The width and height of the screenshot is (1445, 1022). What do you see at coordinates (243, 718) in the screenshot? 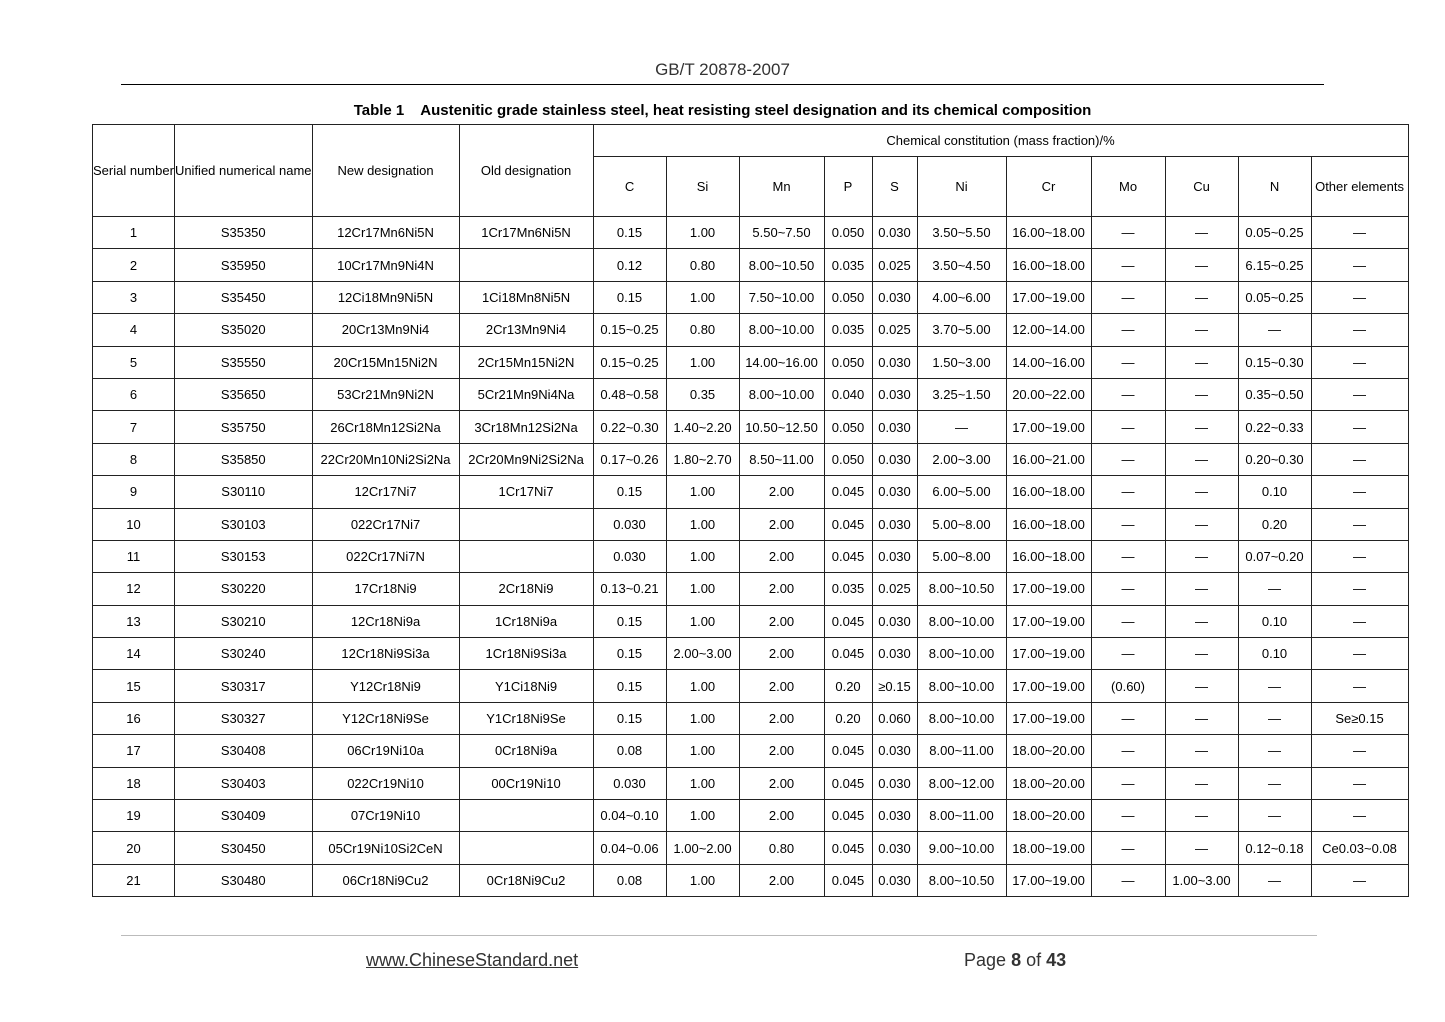
I see `table-cell: S30327` at bounding box center [243, 718].